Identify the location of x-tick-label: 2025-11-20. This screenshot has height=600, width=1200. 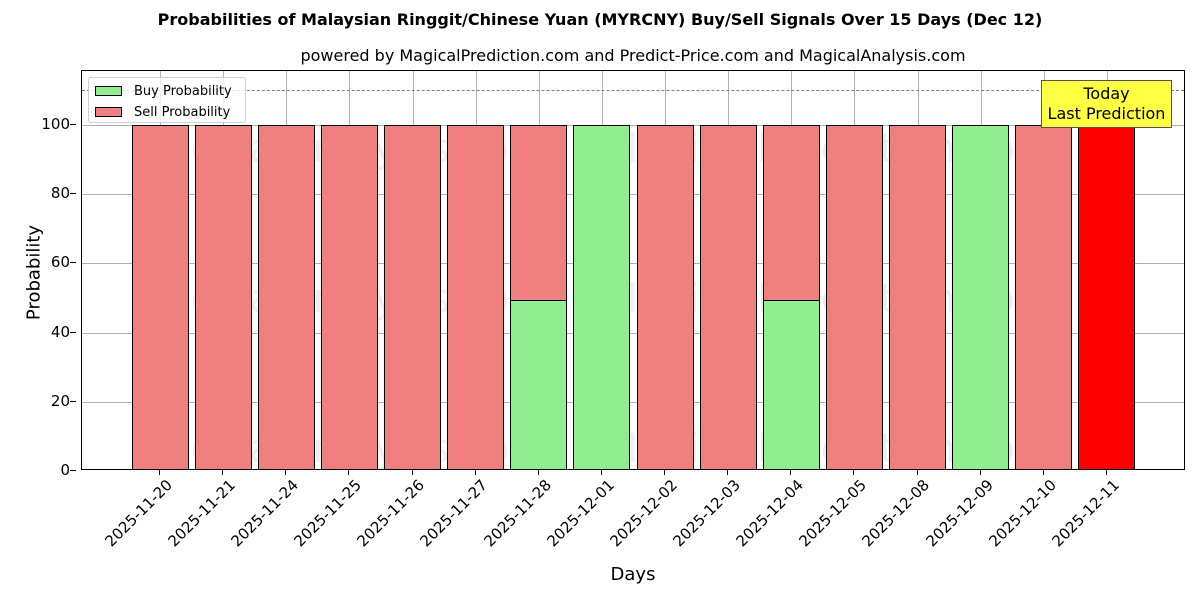
(138, 513).